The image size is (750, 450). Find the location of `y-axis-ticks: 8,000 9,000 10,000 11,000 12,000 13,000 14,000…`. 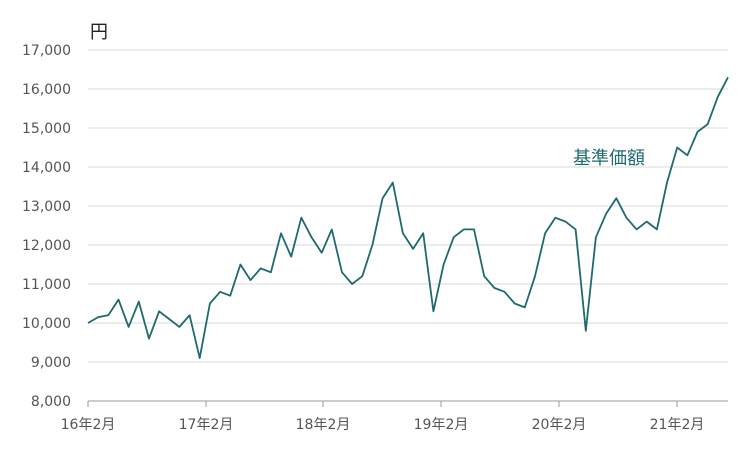

y-axis-ticks: 8,000 9,000 10,000 11,000 12,000 13,000 14,000… is located at coordinates (46, 226).